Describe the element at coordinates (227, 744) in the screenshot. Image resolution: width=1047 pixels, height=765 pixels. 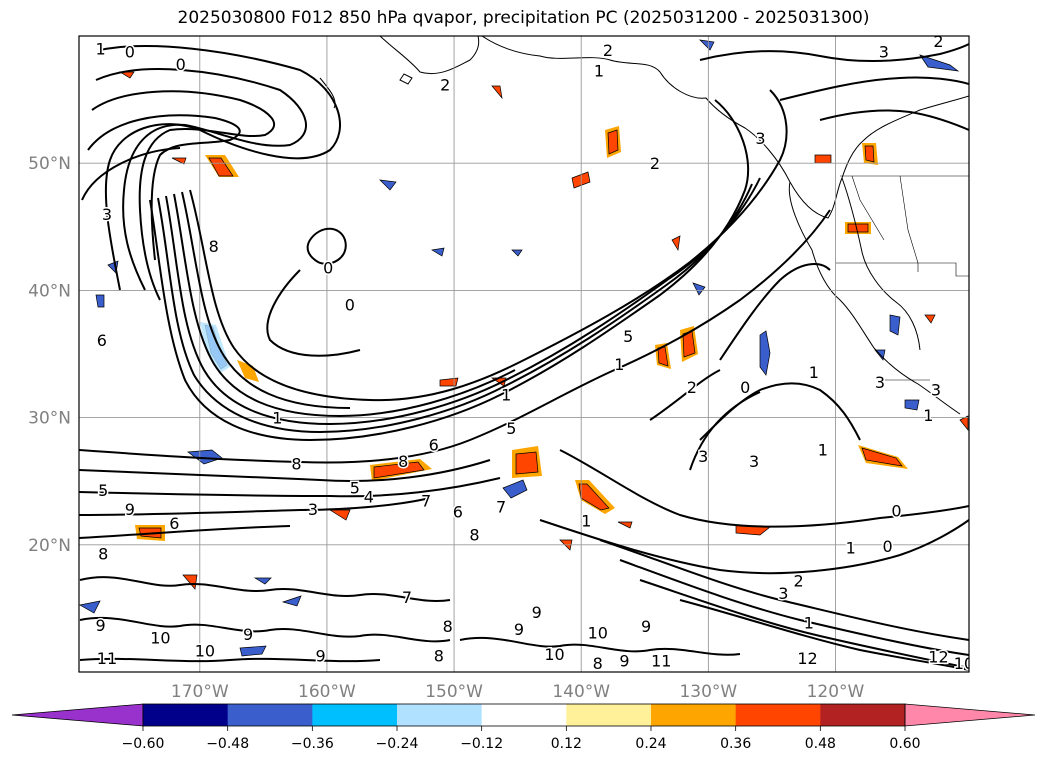
I see `colorbar-tick-label: −0.48` at that location.